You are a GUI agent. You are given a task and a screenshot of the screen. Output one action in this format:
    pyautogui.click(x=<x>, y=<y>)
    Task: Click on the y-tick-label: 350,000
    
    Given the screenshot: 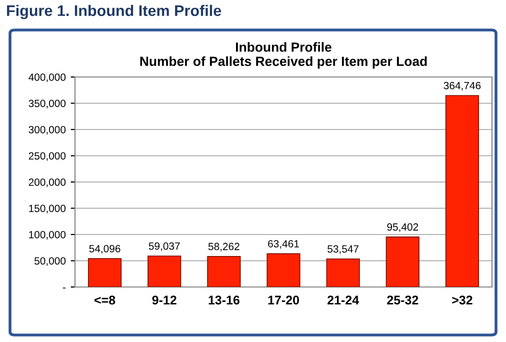 What is the action you would take?
    pyautogui.click(x=47, y=104)
    